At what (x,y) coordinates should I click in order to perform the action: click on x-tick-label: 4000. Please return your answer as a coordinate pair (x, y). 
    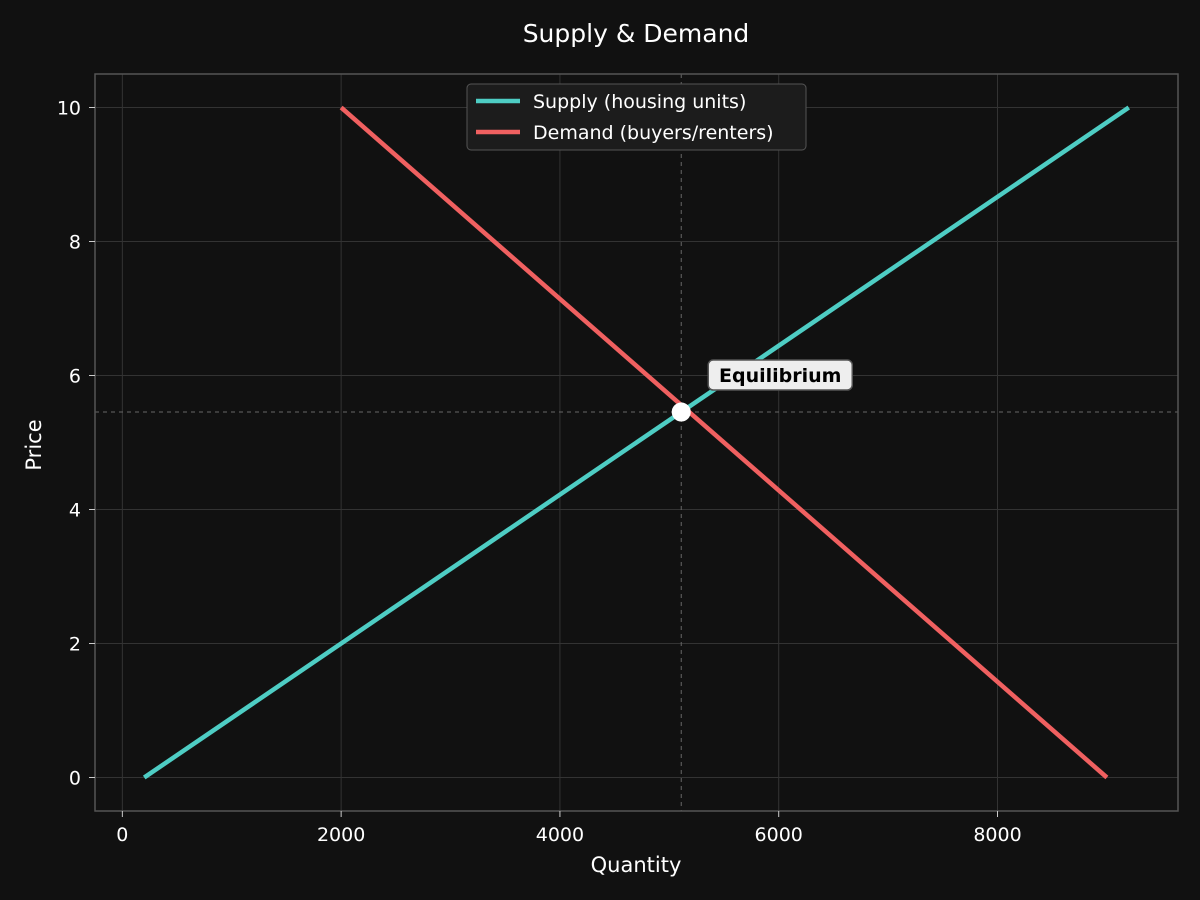
    Looking at the image, I should click on (560, 835).